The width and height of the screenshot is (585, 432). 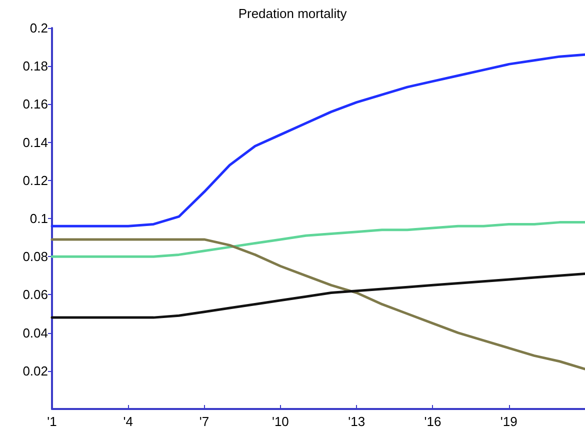 I want to click on x-tick-label: '4, so click(x=128, y=421).